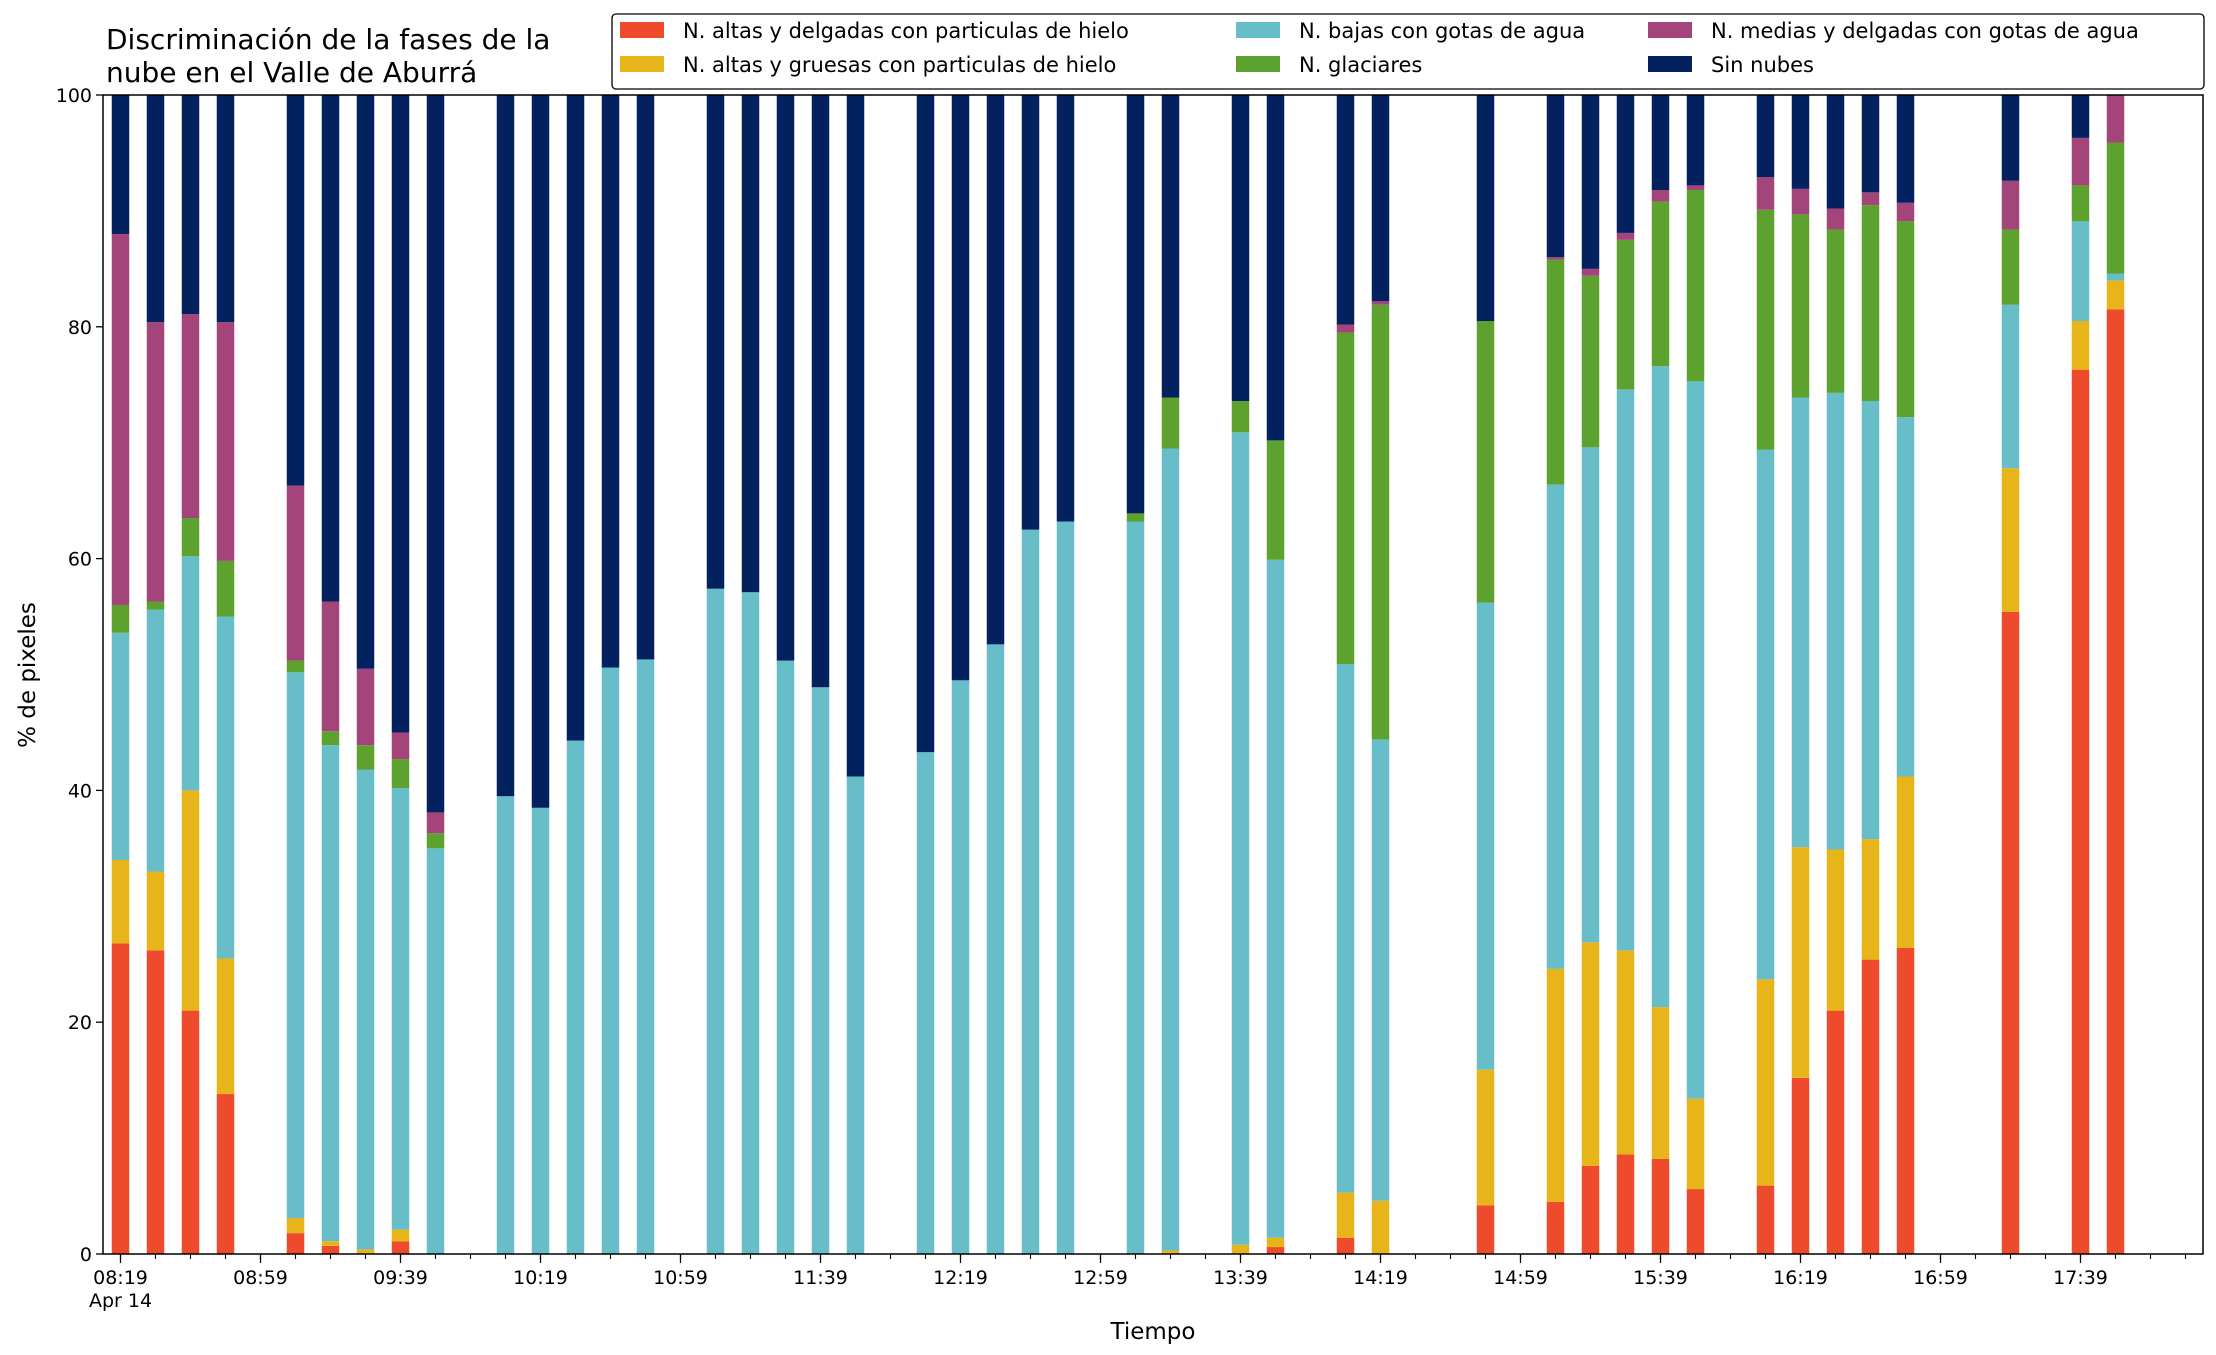 The height and width of the screenshot is (1355, 2216). What do you see at coordinates (2080, 1278) in the screenshot?
I see `x-tick-label: 17:39` at bounding box center [2080, 1278].